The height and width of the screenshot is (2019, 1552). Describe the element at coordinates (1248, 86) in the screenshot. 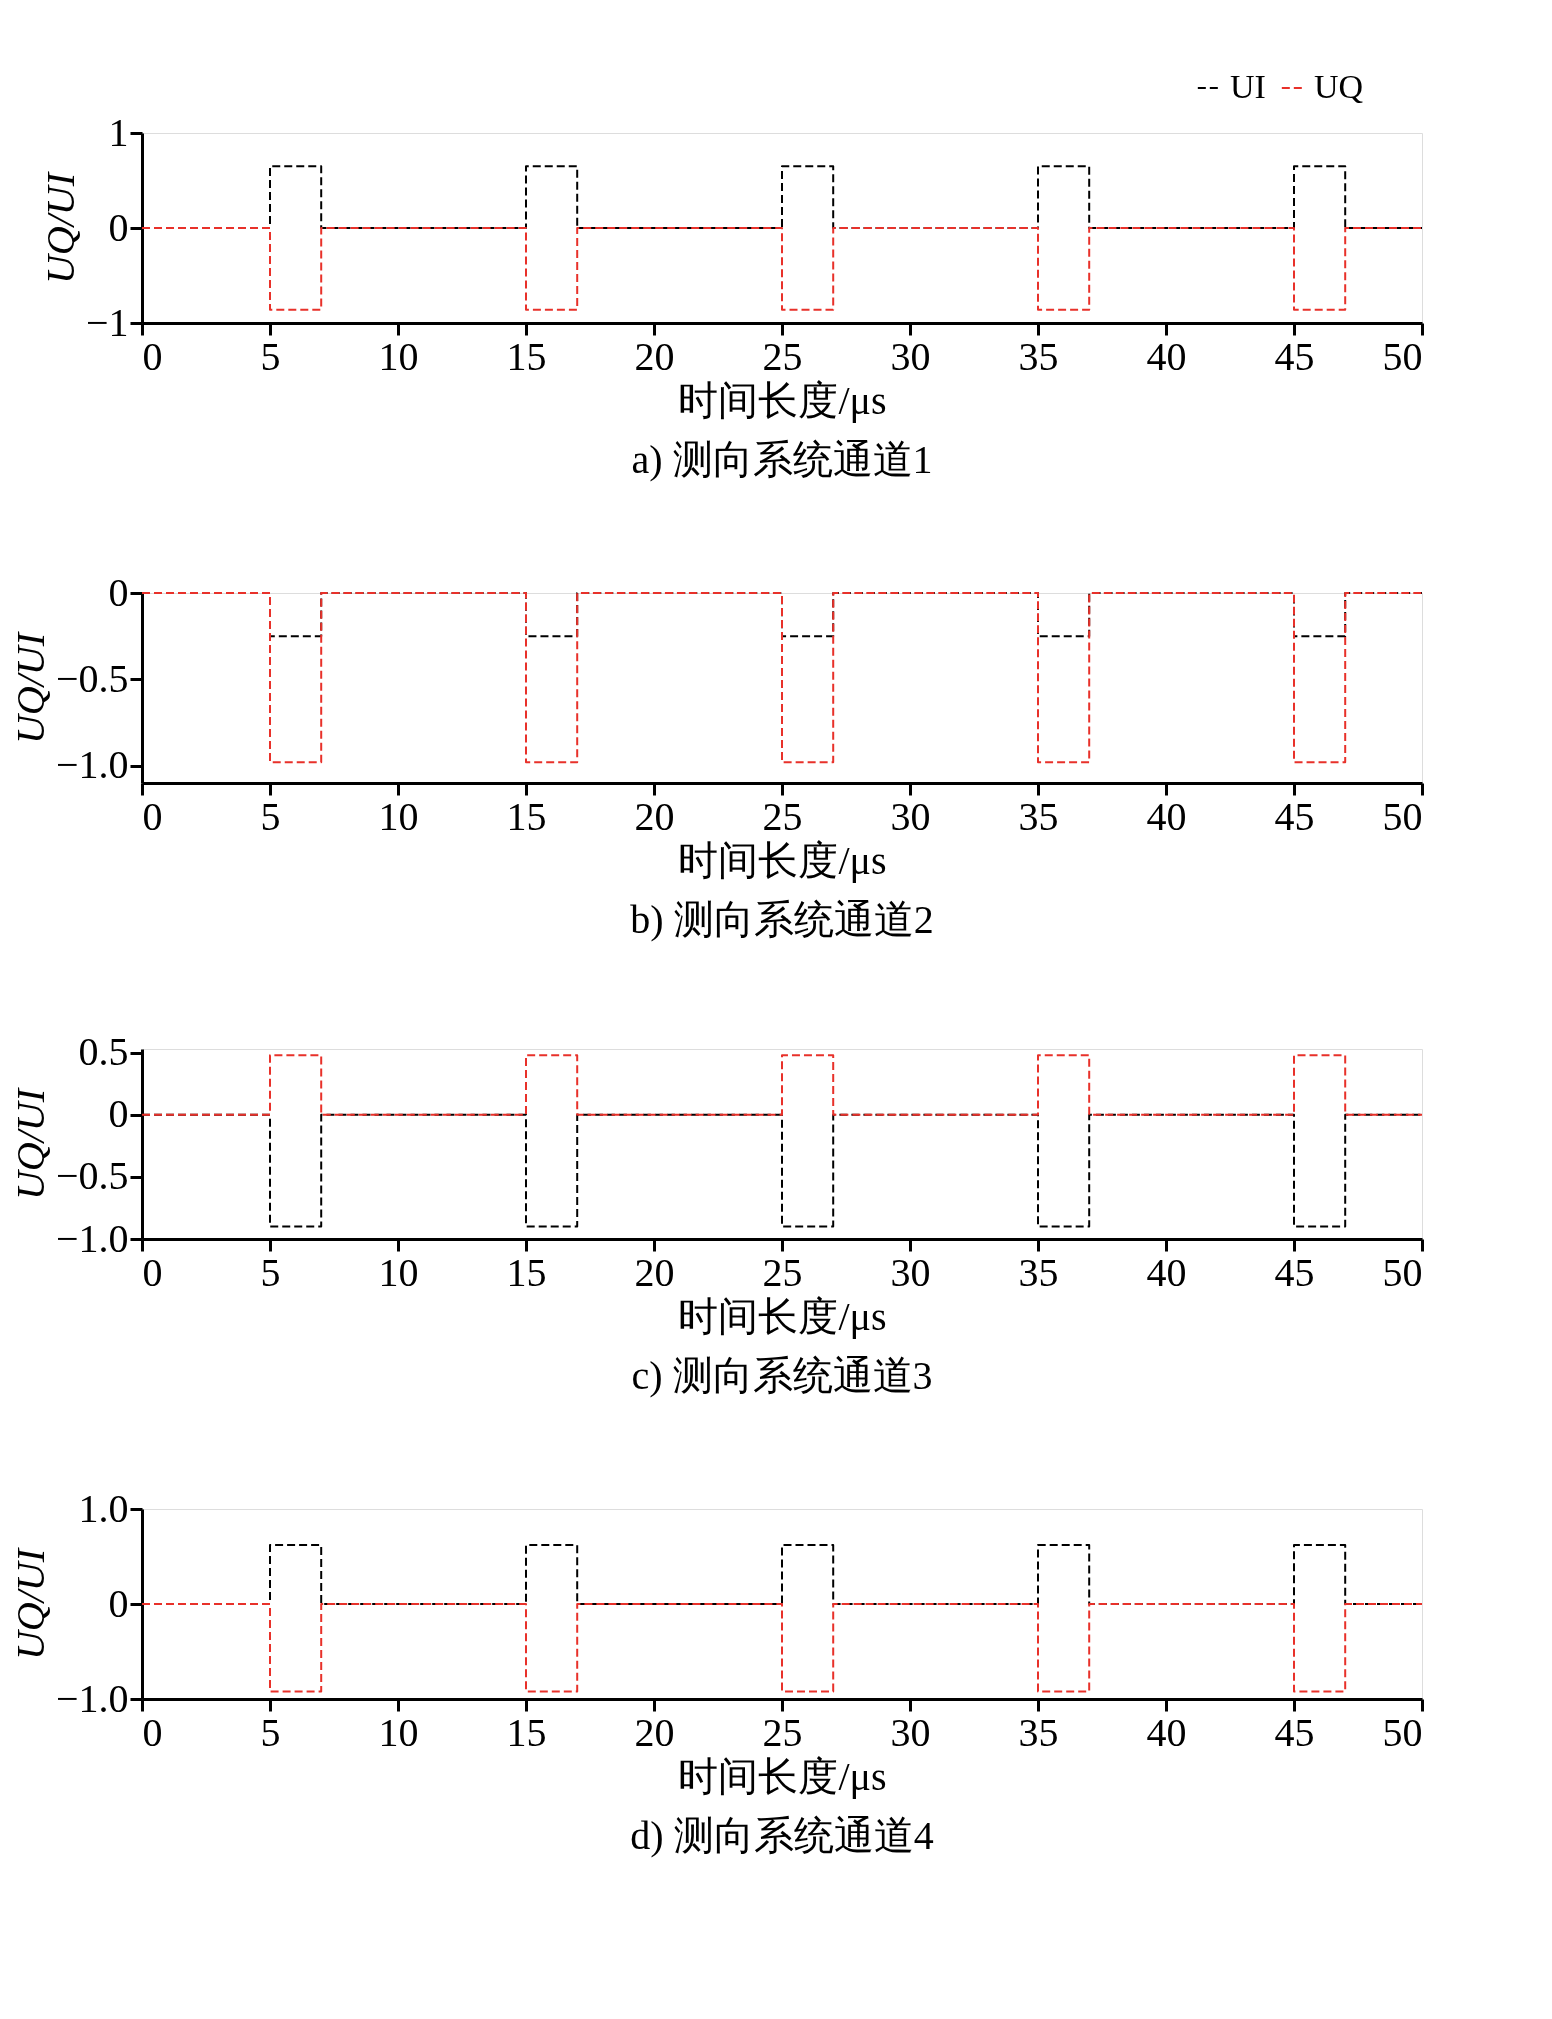

I see `legend-label: UI` at that location.